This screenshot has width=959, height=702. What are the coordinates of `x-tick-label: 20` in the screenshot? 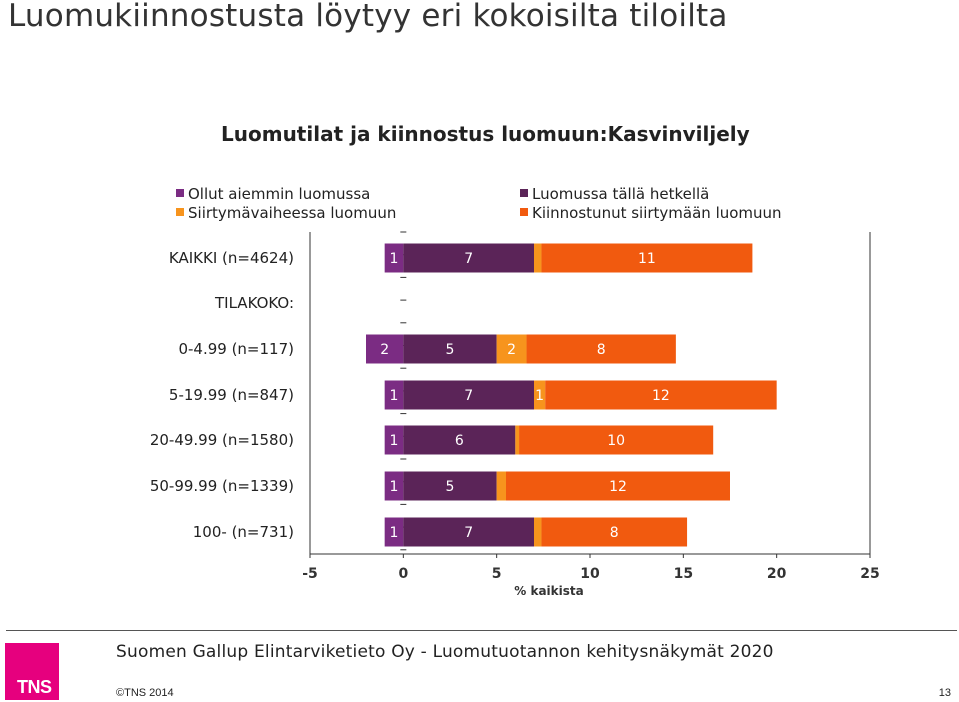 It's located at (777, 574).